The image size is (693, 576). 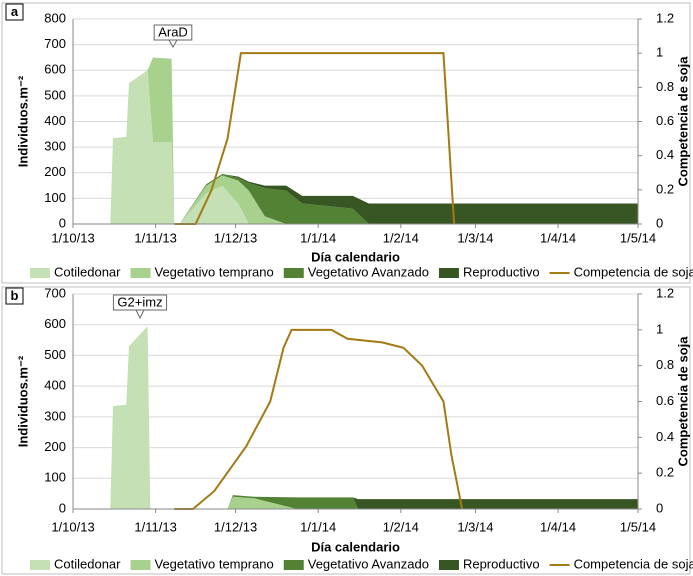 What do you see at coordinates (55, 17) in the screenshot?
I see `y-tick-label: 800` at bounding box center [55, 17].